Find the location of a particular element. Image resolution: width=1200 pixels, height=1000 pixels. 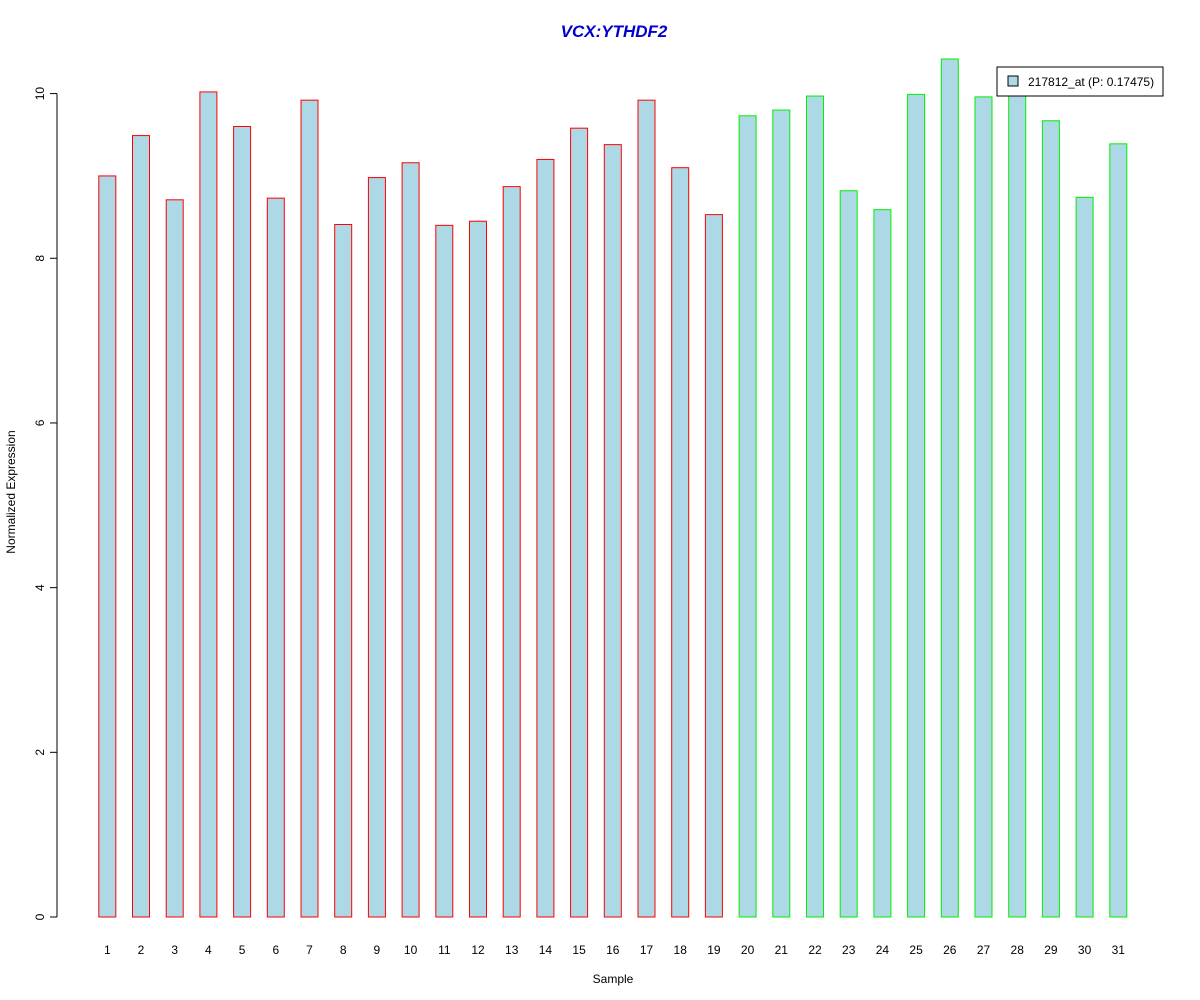

x-axis-title: Sample is located at coordinates (613, 979).